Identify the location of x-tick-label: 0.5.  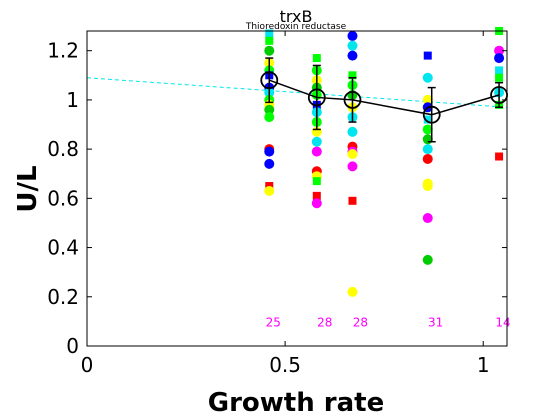
(285, 365).